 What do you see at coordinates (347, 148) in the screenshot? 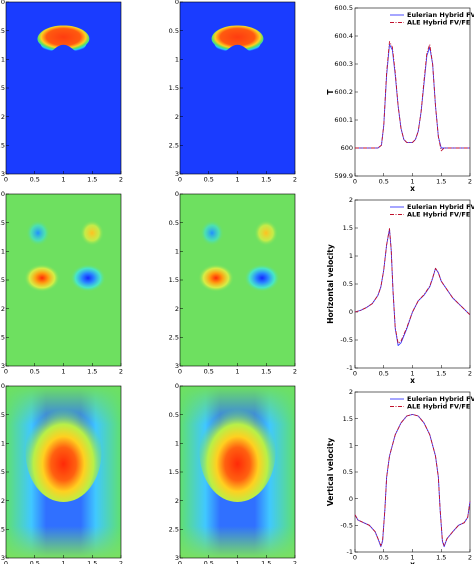
I see `y-tick-label: 600` at bounding box center [347, 148].